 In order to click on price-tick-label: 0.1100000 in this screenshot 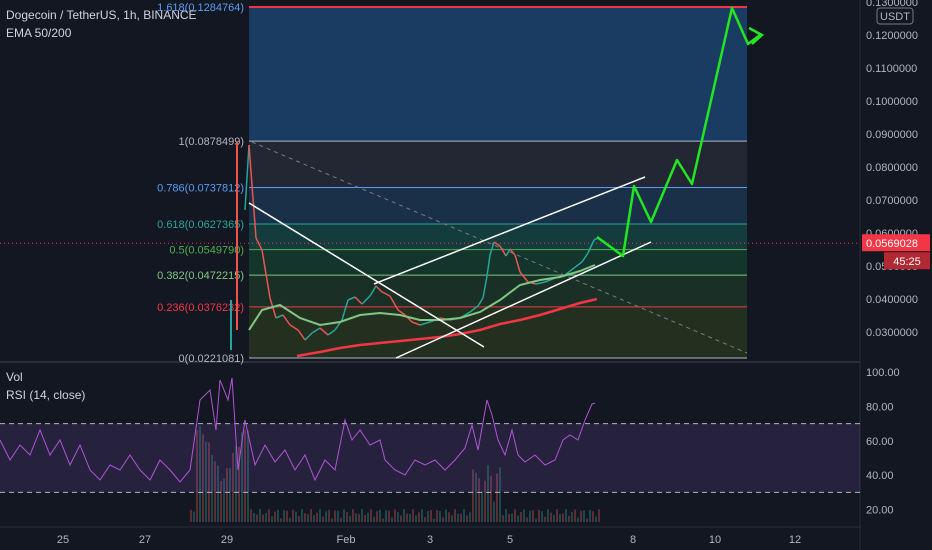, I will do `click(891, 69)`.